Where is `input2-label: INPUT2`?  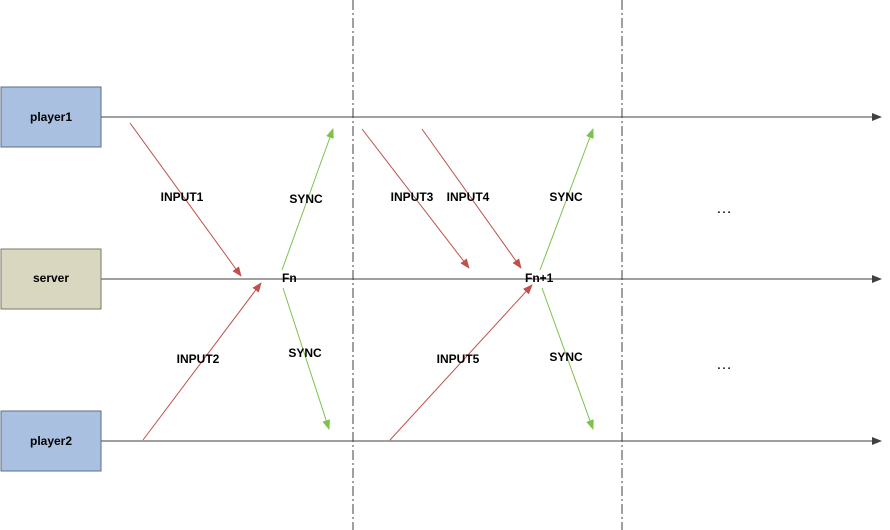 input2-label: INPUT2 is located at coordinates (198, 359).